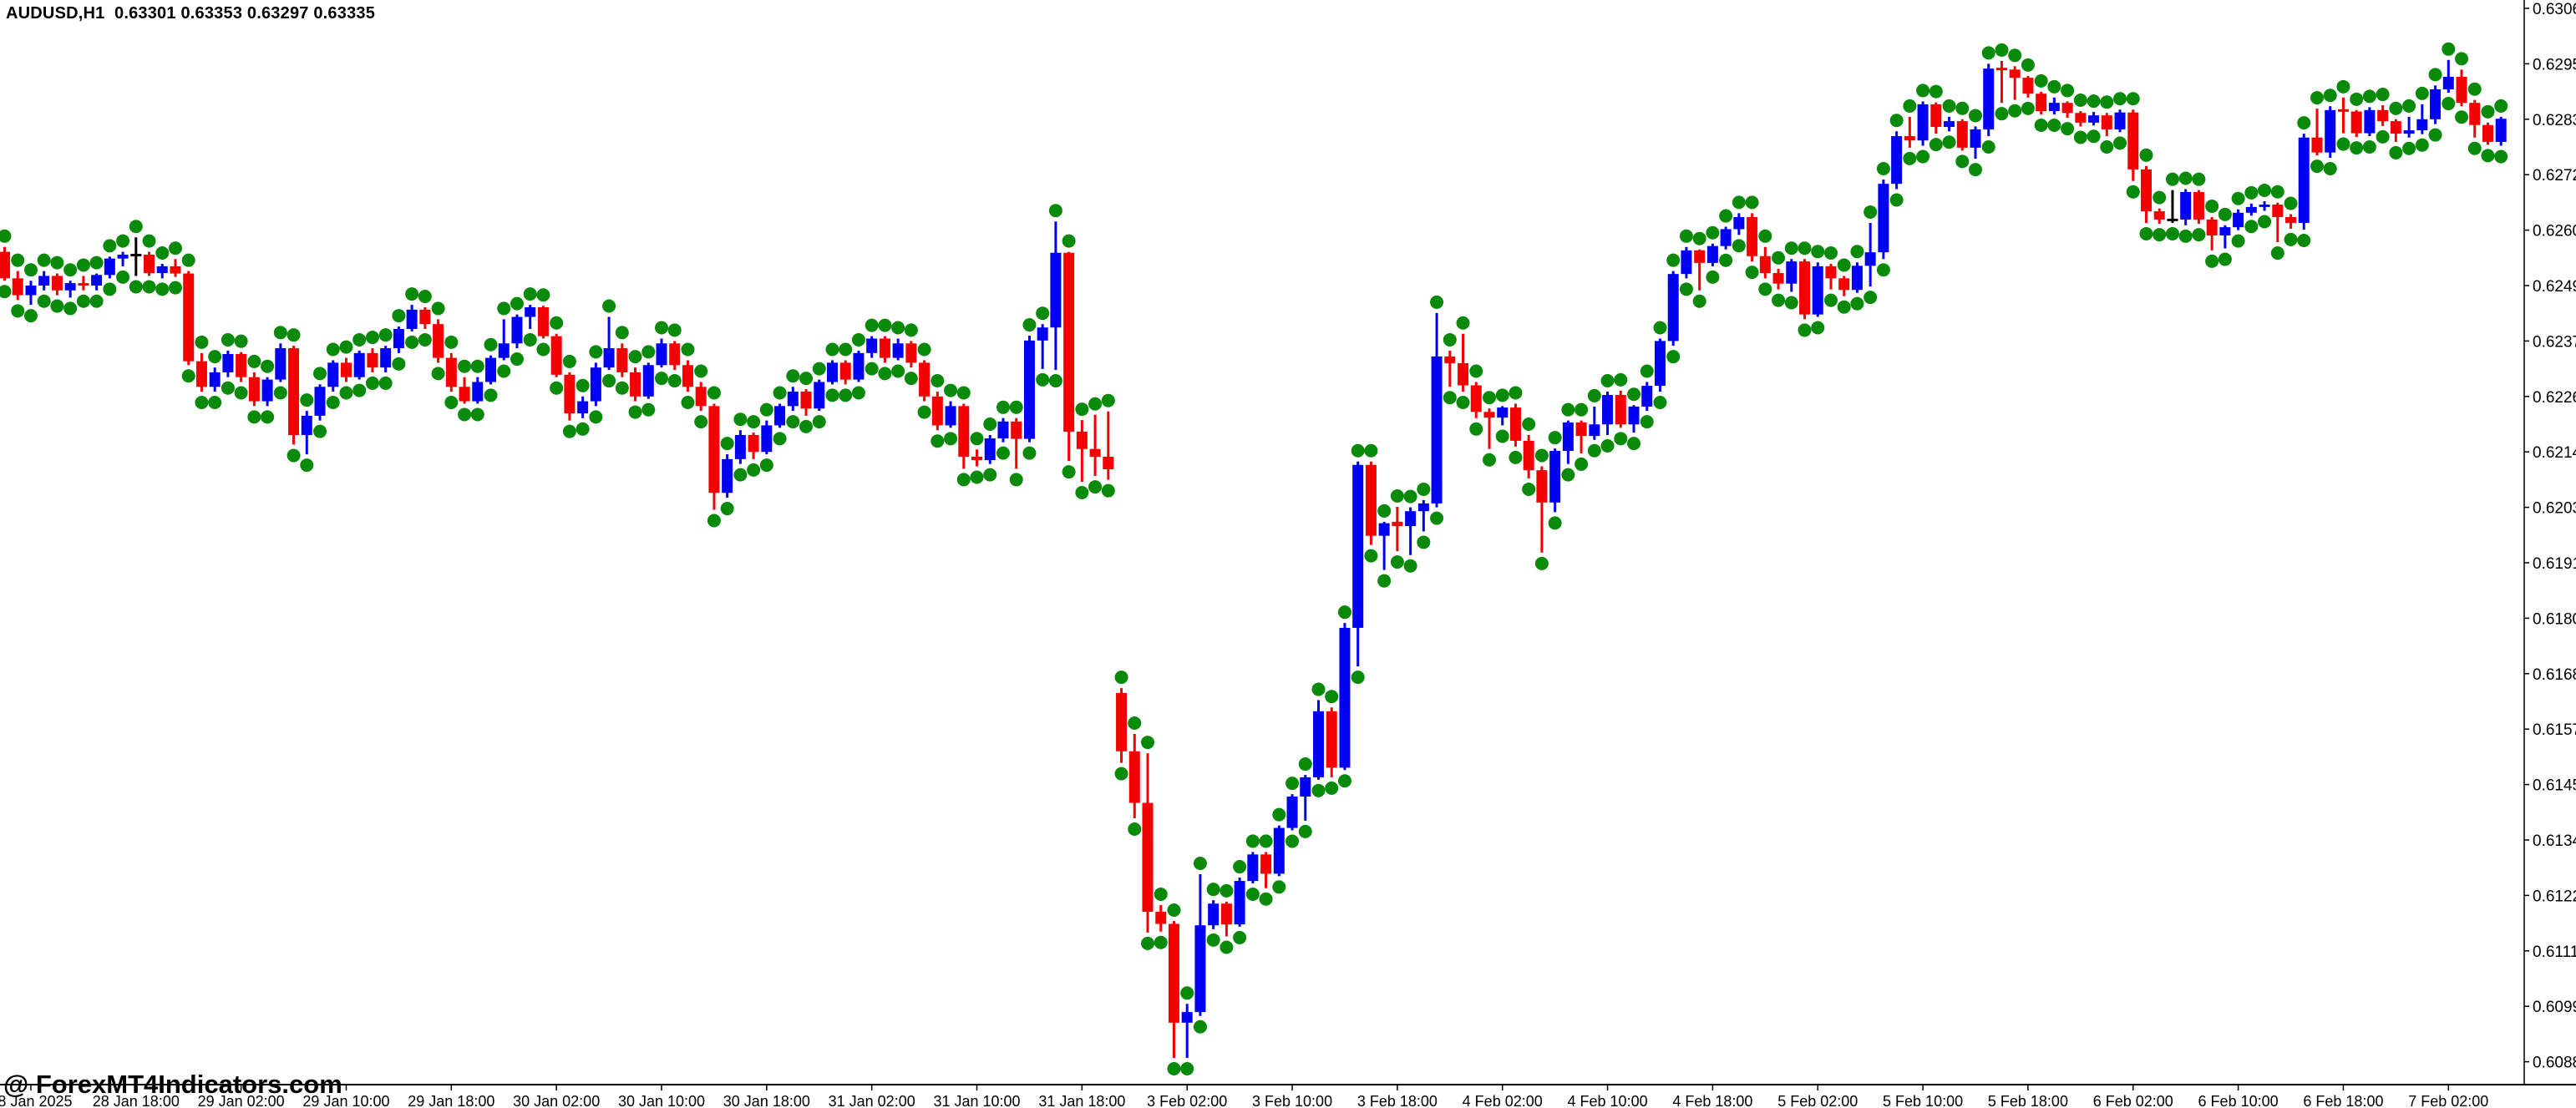 The image size is (2576, 1108). What do you see at coordinates (1608, 1100) in the screenshot?
I see `time-axis-label: 4 Feb 10:00` at bounding box center [1608, 1100].